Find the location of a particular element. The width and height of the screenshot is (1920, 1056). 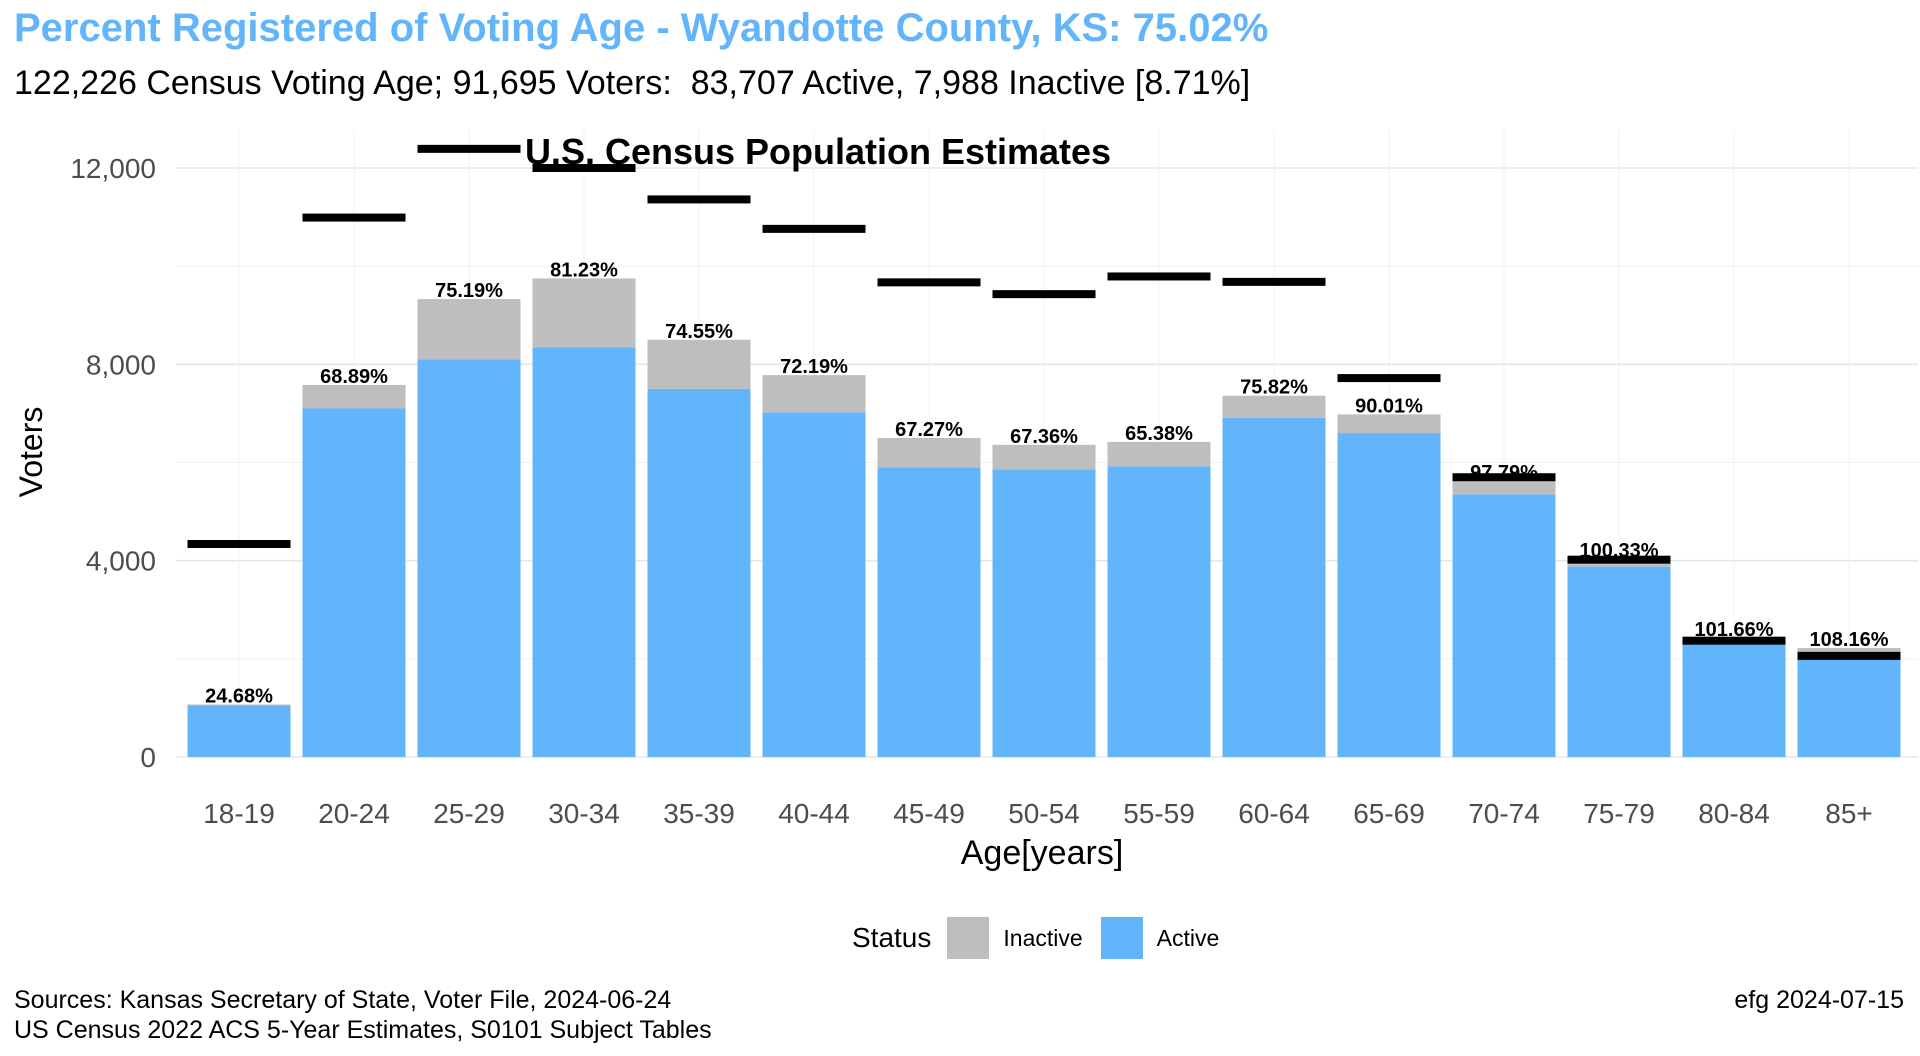

x-tick-label: 70-74 is located at coordinates (1504, 813).